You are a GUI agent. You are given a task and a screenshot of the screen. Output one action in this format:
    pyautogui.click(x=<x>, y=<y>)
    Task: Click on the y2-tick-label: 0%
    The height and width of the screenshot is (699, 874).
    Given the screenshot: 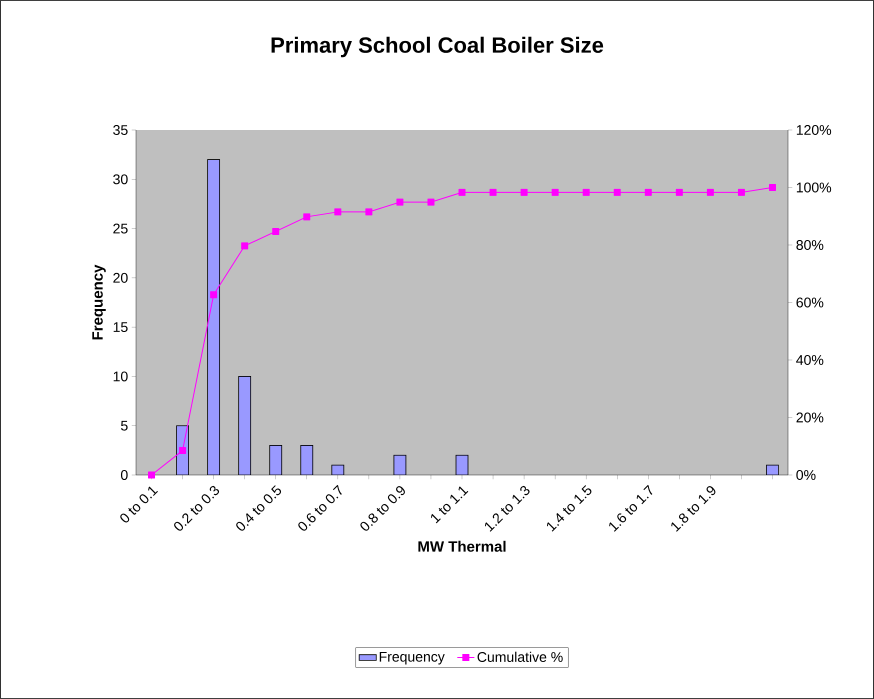 What is the action you would take?
    pyautogui.click(x=806, y=475)
    